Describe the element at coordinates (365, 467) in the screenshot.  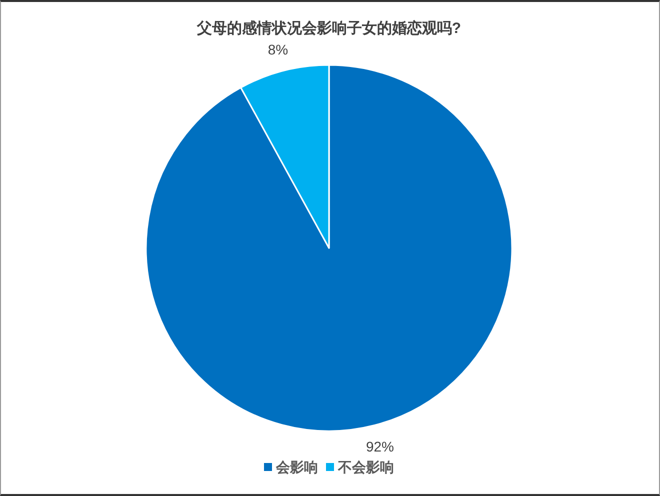
I see `legend-label: 不会影响` at that location.